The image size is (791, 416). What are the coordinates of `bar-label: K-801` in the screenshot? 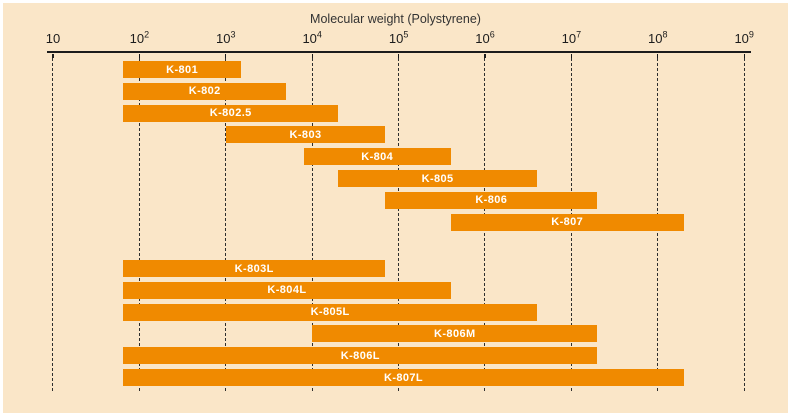 It's located at (182, 69).